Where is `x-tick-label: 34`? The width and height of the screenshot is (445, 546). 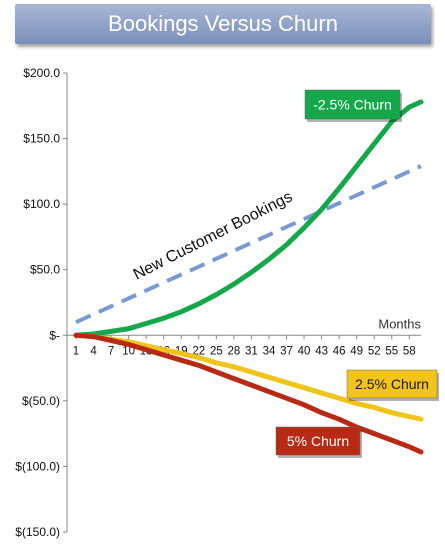
x-tick-label: 34 is located at coordinates (269, 351).